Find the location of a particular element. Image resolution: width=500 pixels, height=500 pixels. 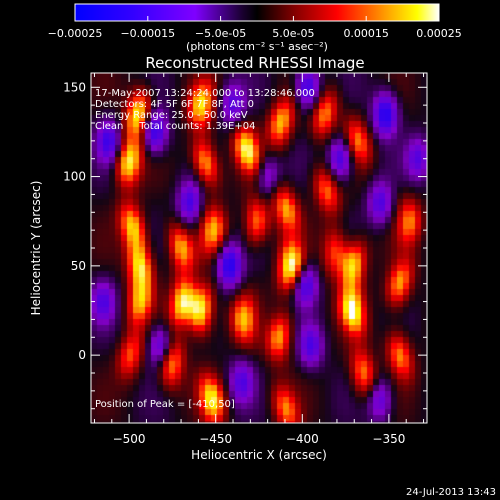

x-tick-label: −500 is located at coordinates (129, 439).